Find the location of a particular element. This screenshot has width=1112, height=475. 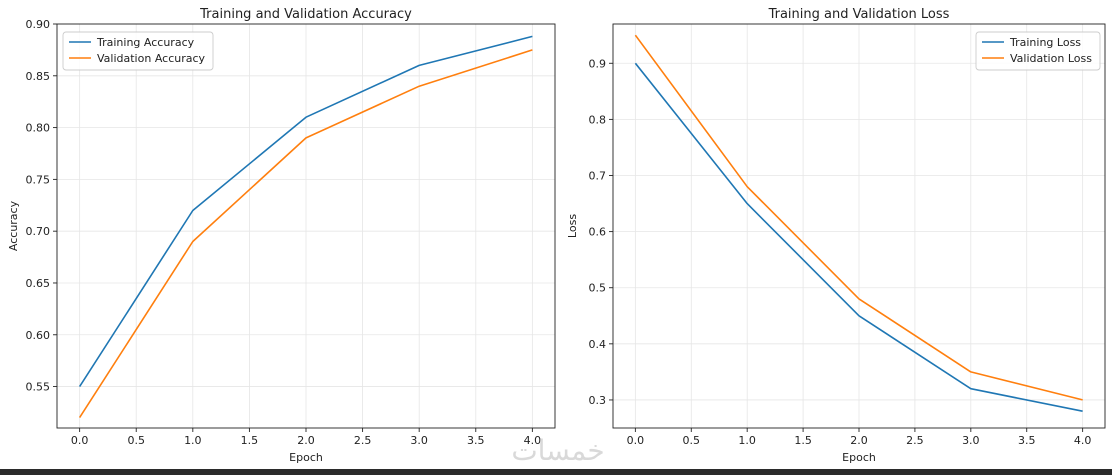

y-tick-label: 0.8 is located at coordinates (598, 119).